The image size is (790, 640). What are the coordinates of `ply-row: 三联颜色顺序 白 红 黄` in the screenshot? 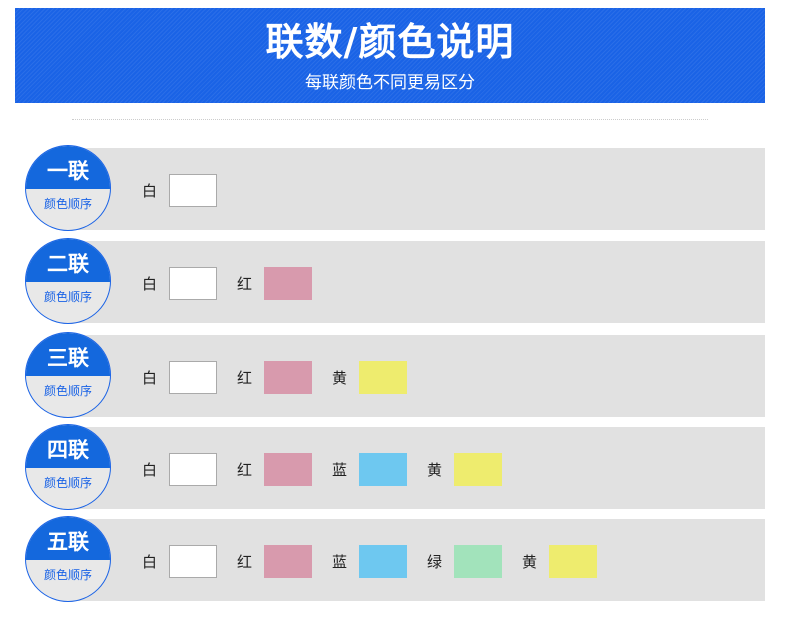 It's located at (395, 375).